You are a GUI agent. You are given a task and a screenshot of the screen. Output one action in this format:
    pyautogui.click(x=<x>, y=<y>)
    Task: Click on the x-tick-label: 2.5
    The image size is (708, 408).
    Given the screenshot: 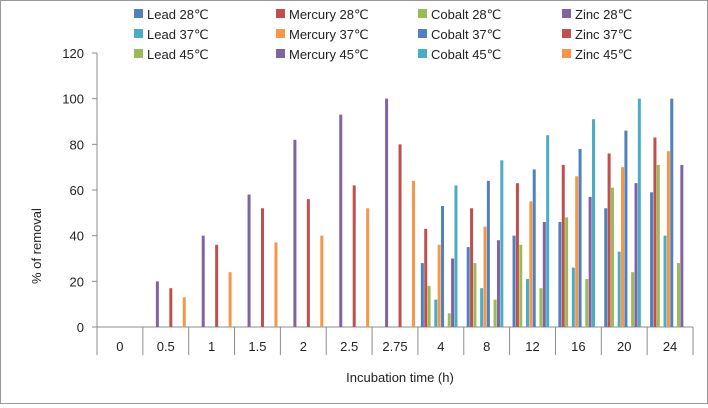 What is the action you would take?
    pyautogui.click(x=349, y=346)
    